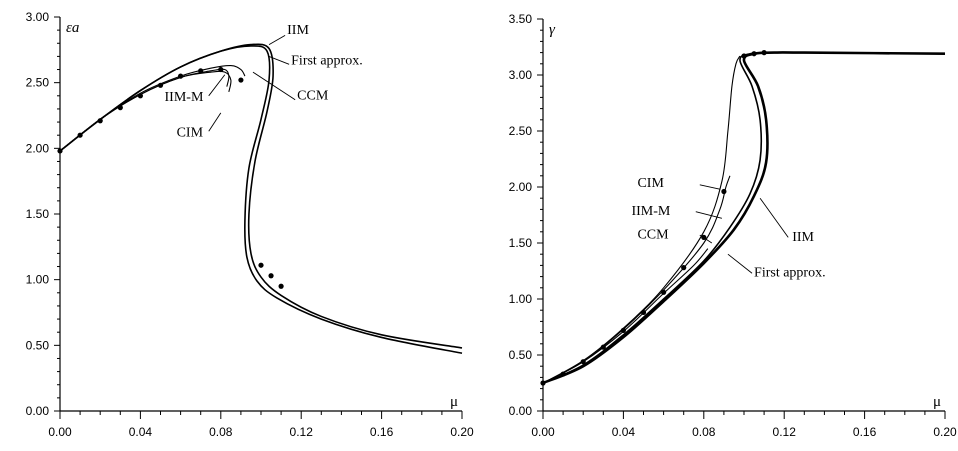 Image resolution: width=958 pixels, height=451 pixels. I want to click on series-line-cim, so click(145, 111).